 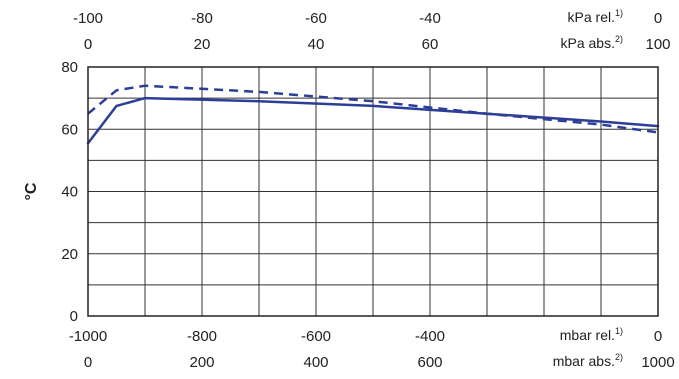 I want to click on bottom-rel-tick-label: -600, so click(x=316, y=336).